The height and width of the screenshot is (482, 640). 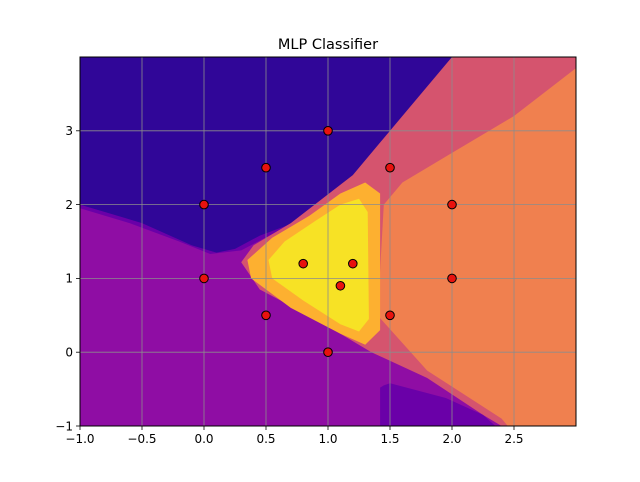 I want to click on y-tick-label: 0, so click(x=69, y=353).